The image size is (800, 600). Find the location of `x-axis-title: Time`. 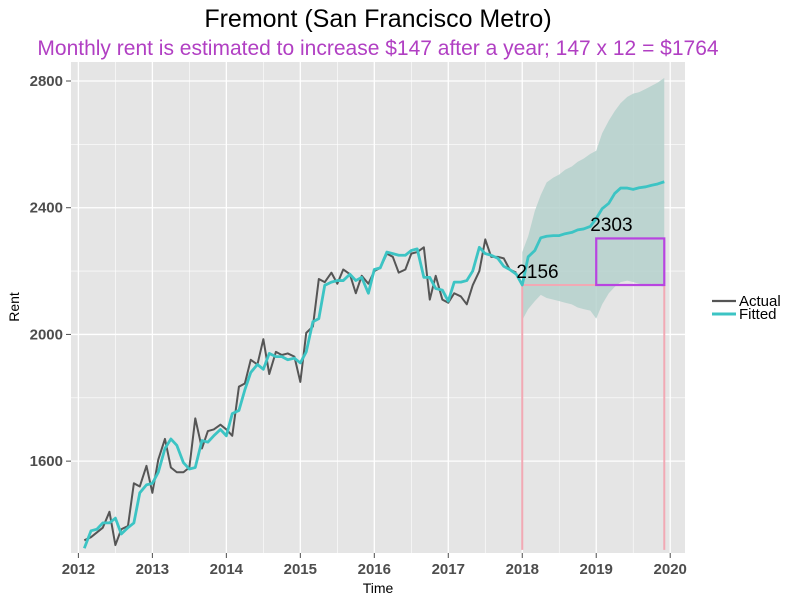

x-axis-title: Time is located at coordinates (378, 588).